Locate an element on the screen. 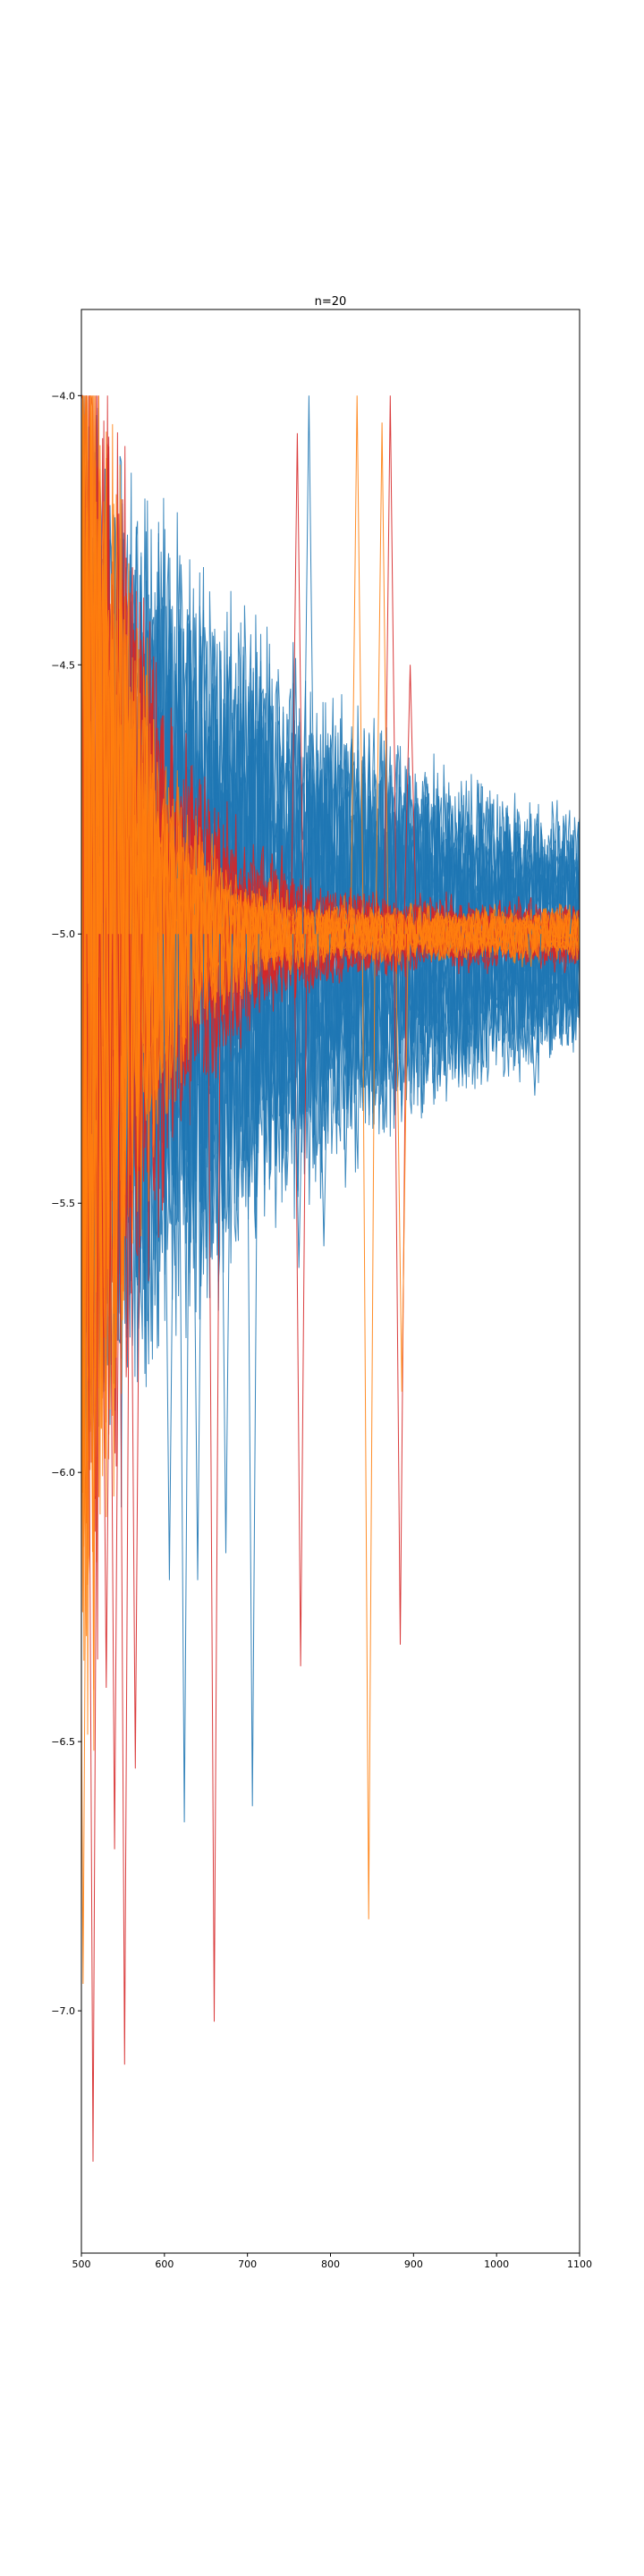 The height and width of the screenshot is (2576, 644). chart-title: n=20 is located at coordinates (331, 302).